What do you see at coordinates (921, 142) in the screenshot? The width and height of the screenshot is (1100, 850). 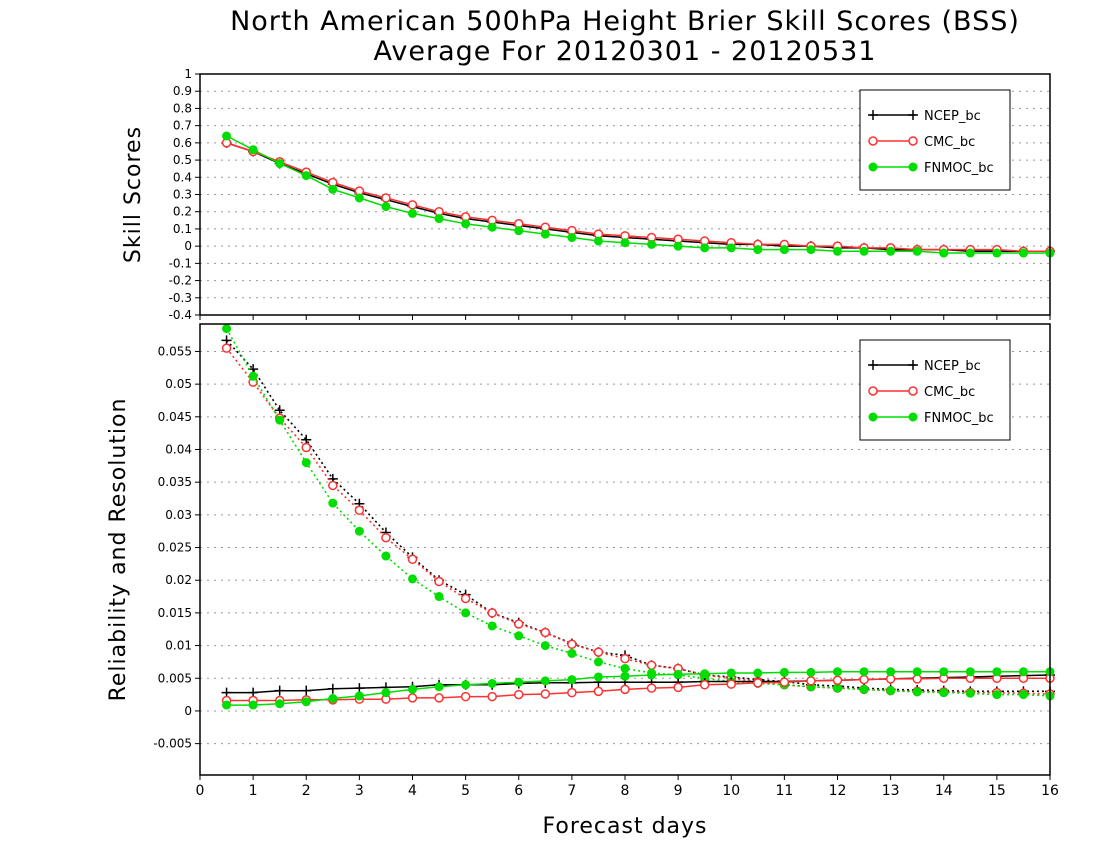 I see `legend-item-cmc-bc: CMC_bc` at bounding box center [921, 142].